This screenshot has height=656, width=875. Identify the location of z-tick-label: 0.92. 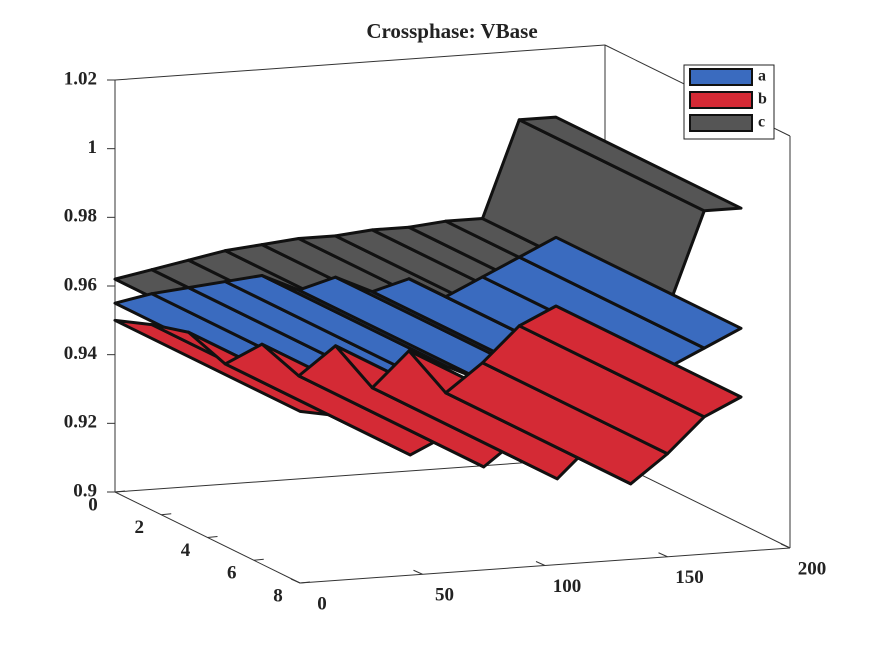
(80, 422).